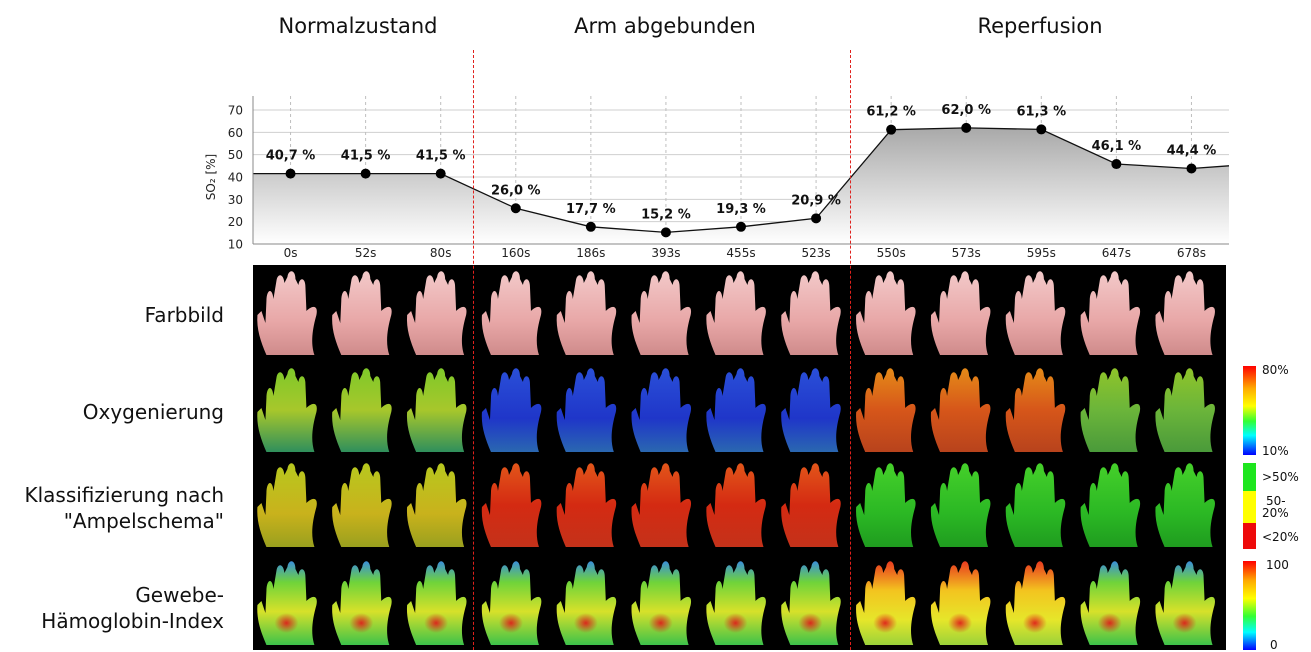 The height and width of the screenshot is (652, 1311). I want to click on chart-points, so click(741, 180).